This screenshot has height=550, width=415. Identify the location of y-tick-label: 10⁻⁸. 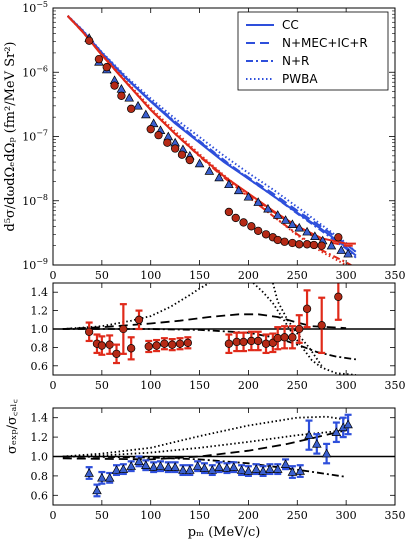
(35, 200).